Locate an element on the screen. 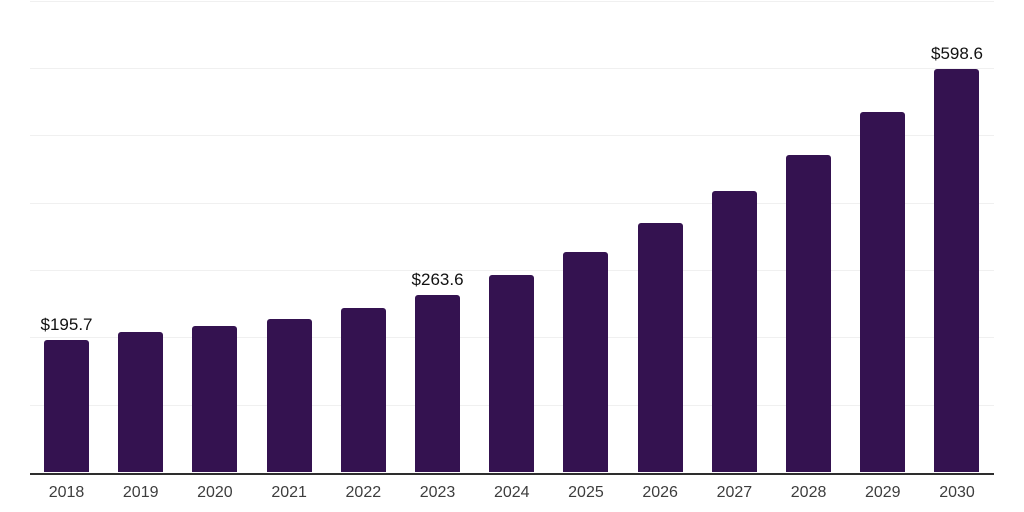 The image size is (1024, 512). bar-2018 is located at coordinates (66, 406).